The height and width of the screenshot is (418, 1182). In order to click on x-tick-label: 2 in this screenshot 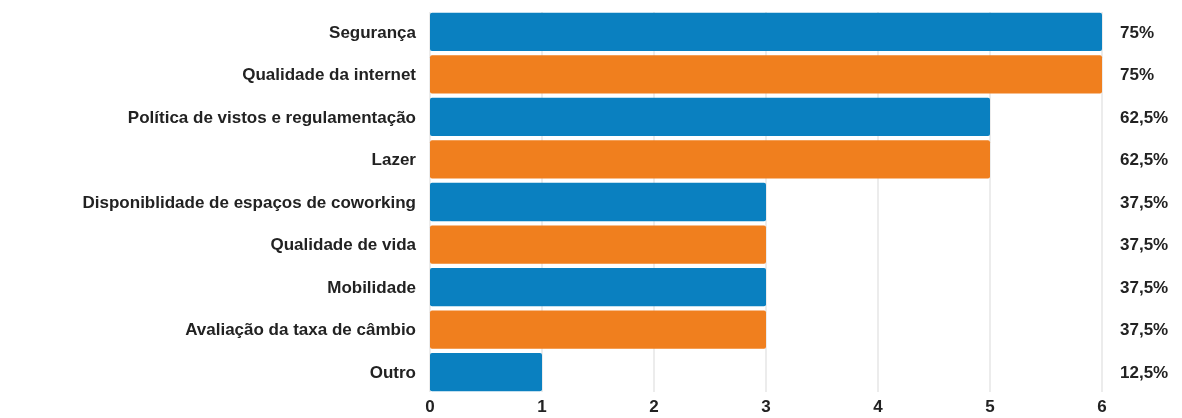, I will do `click(654, 406)`.